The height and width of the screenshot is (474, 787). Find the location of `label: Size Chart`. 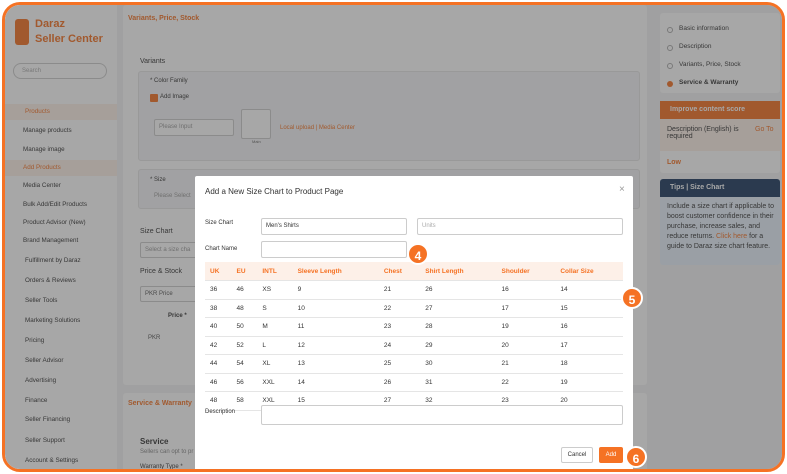

label: Size Chart is located at coordinates (156, 231).